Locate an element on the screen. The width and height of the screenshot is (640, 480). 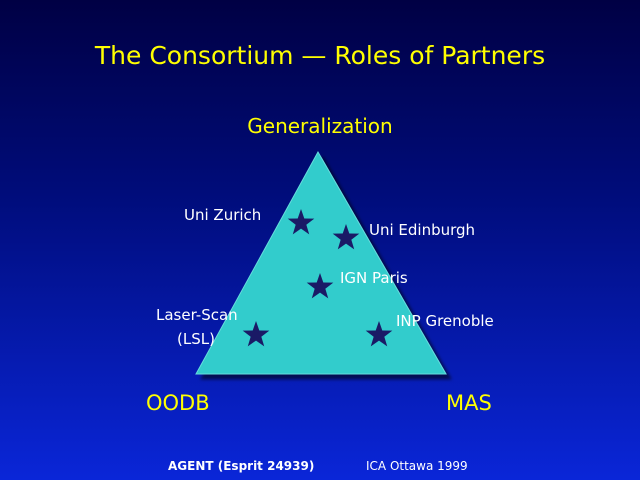
star-laser-scan is located at coordinates (256, 334).